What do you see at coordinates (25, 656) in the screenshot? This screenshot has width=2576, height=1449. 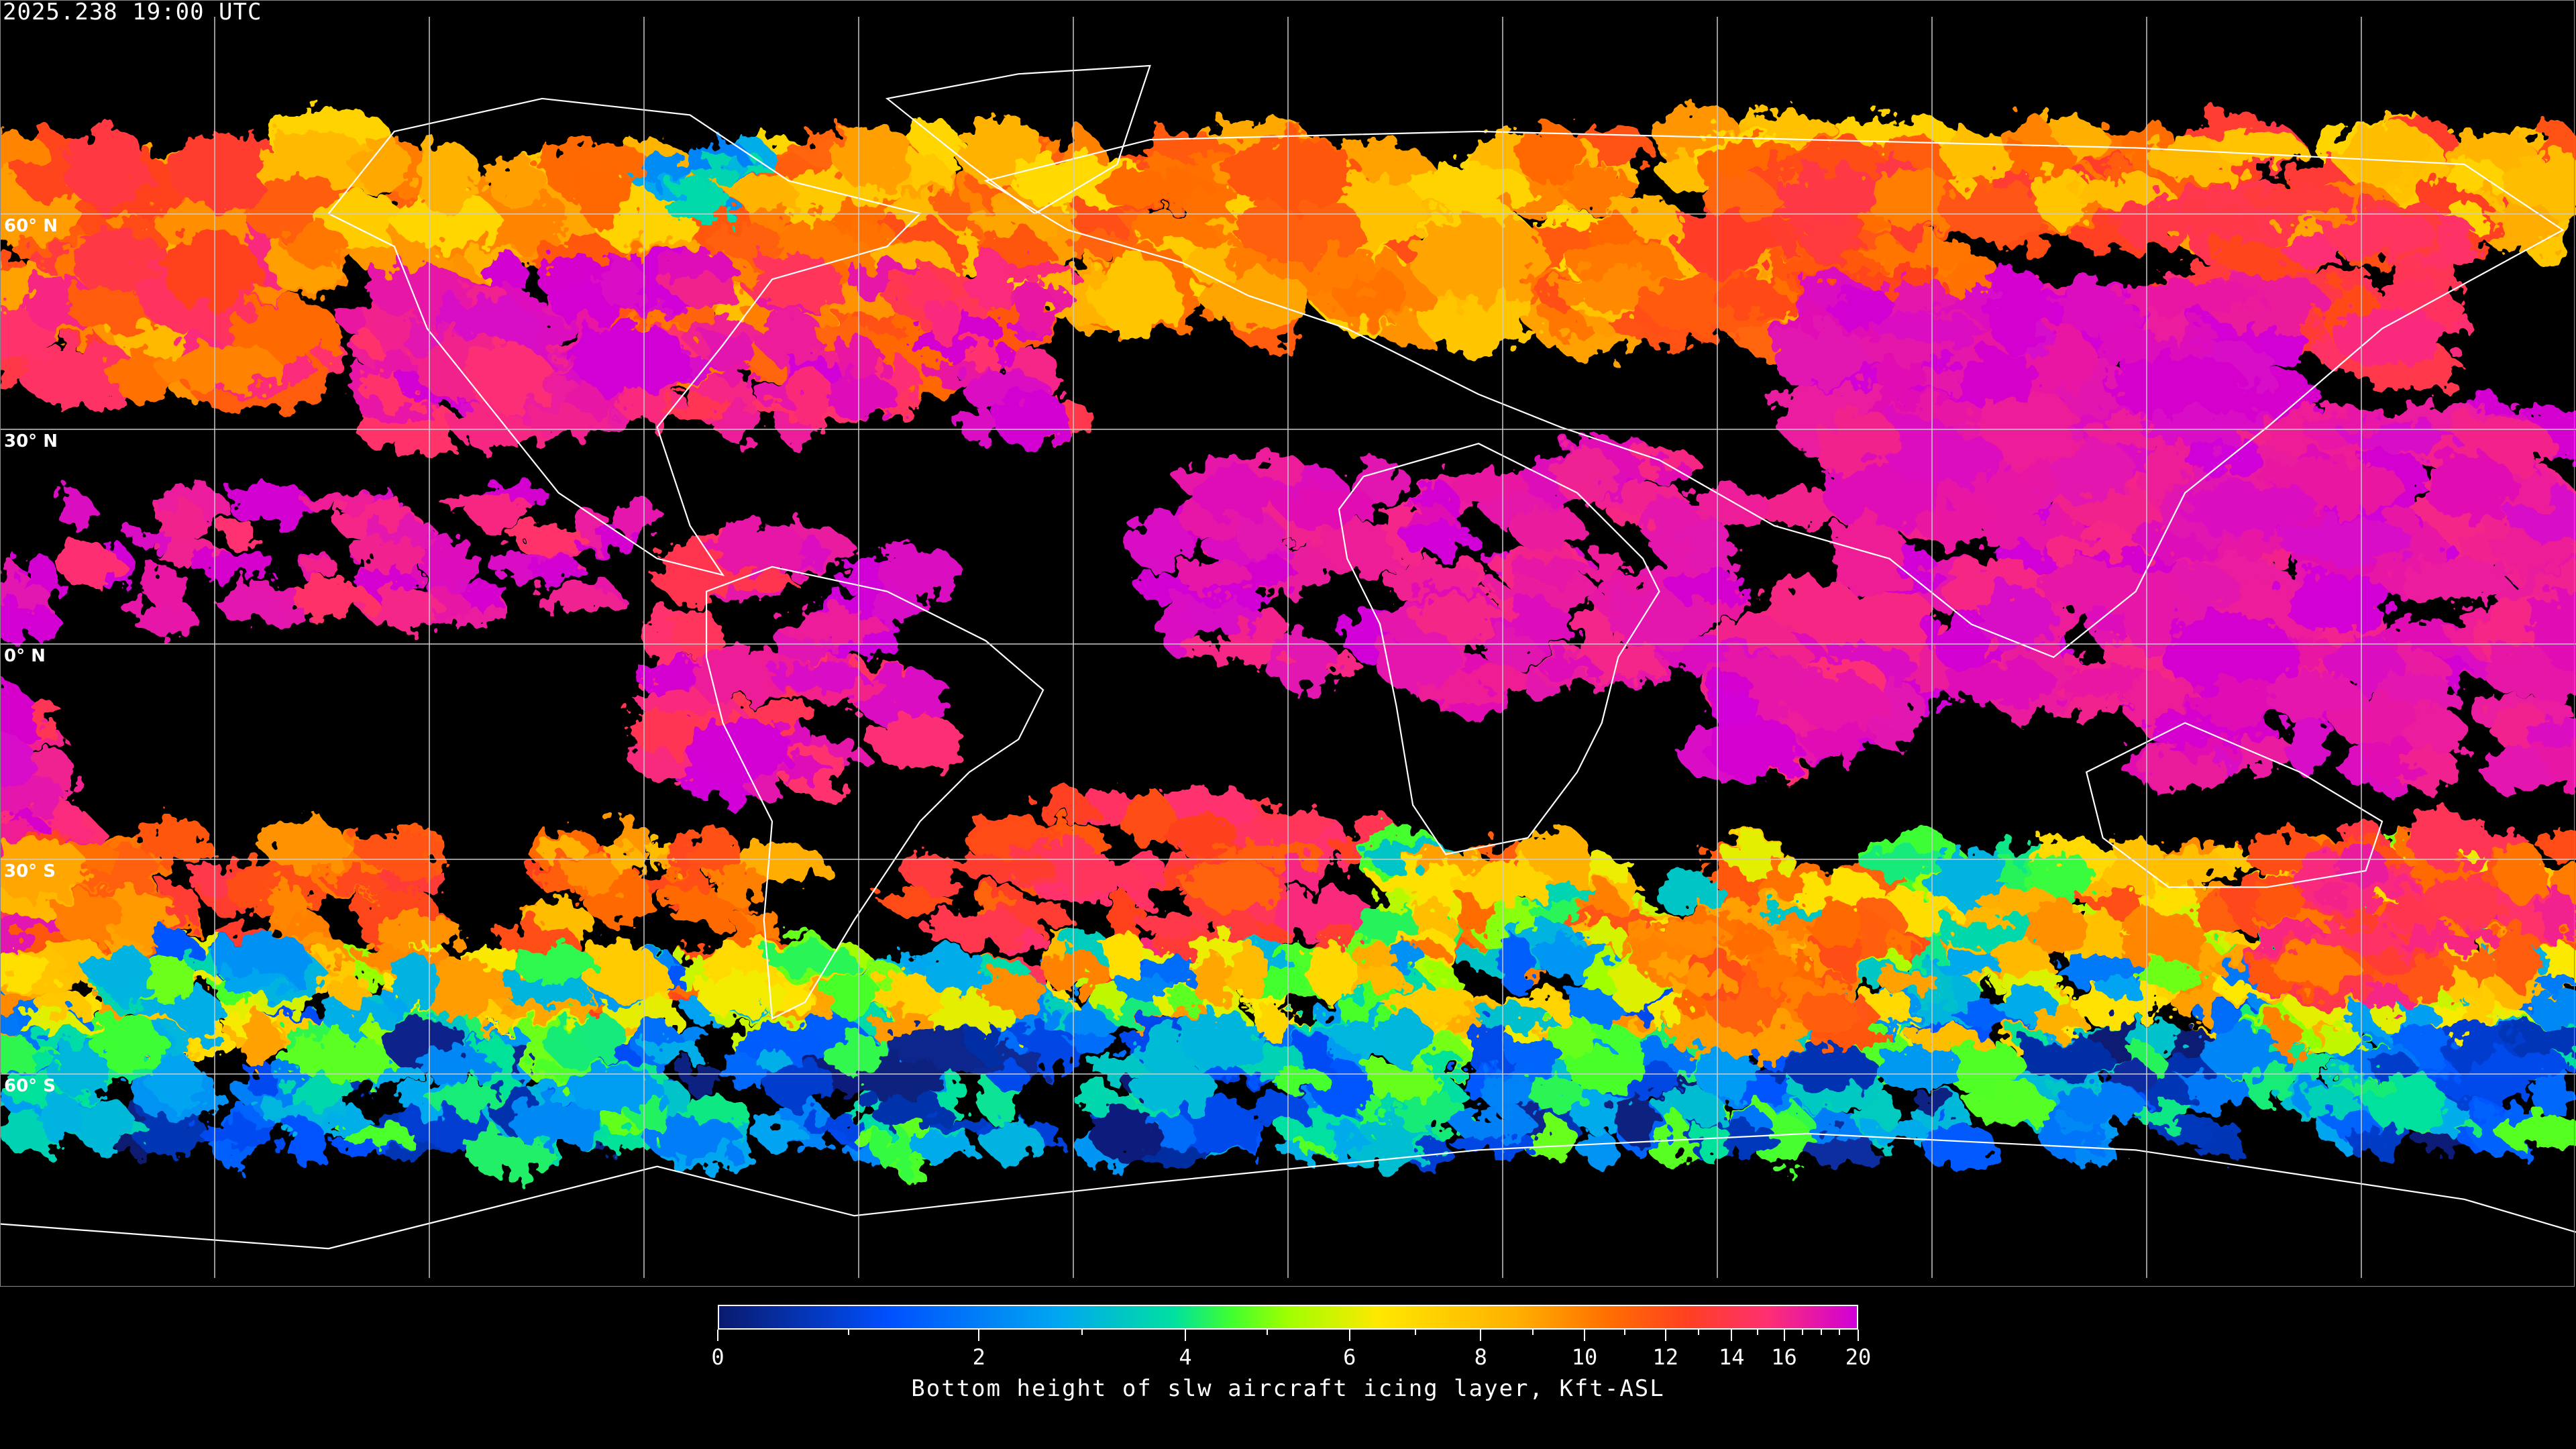 I see `lat-label-0n: 0° N` at bounding box center [25, 656].